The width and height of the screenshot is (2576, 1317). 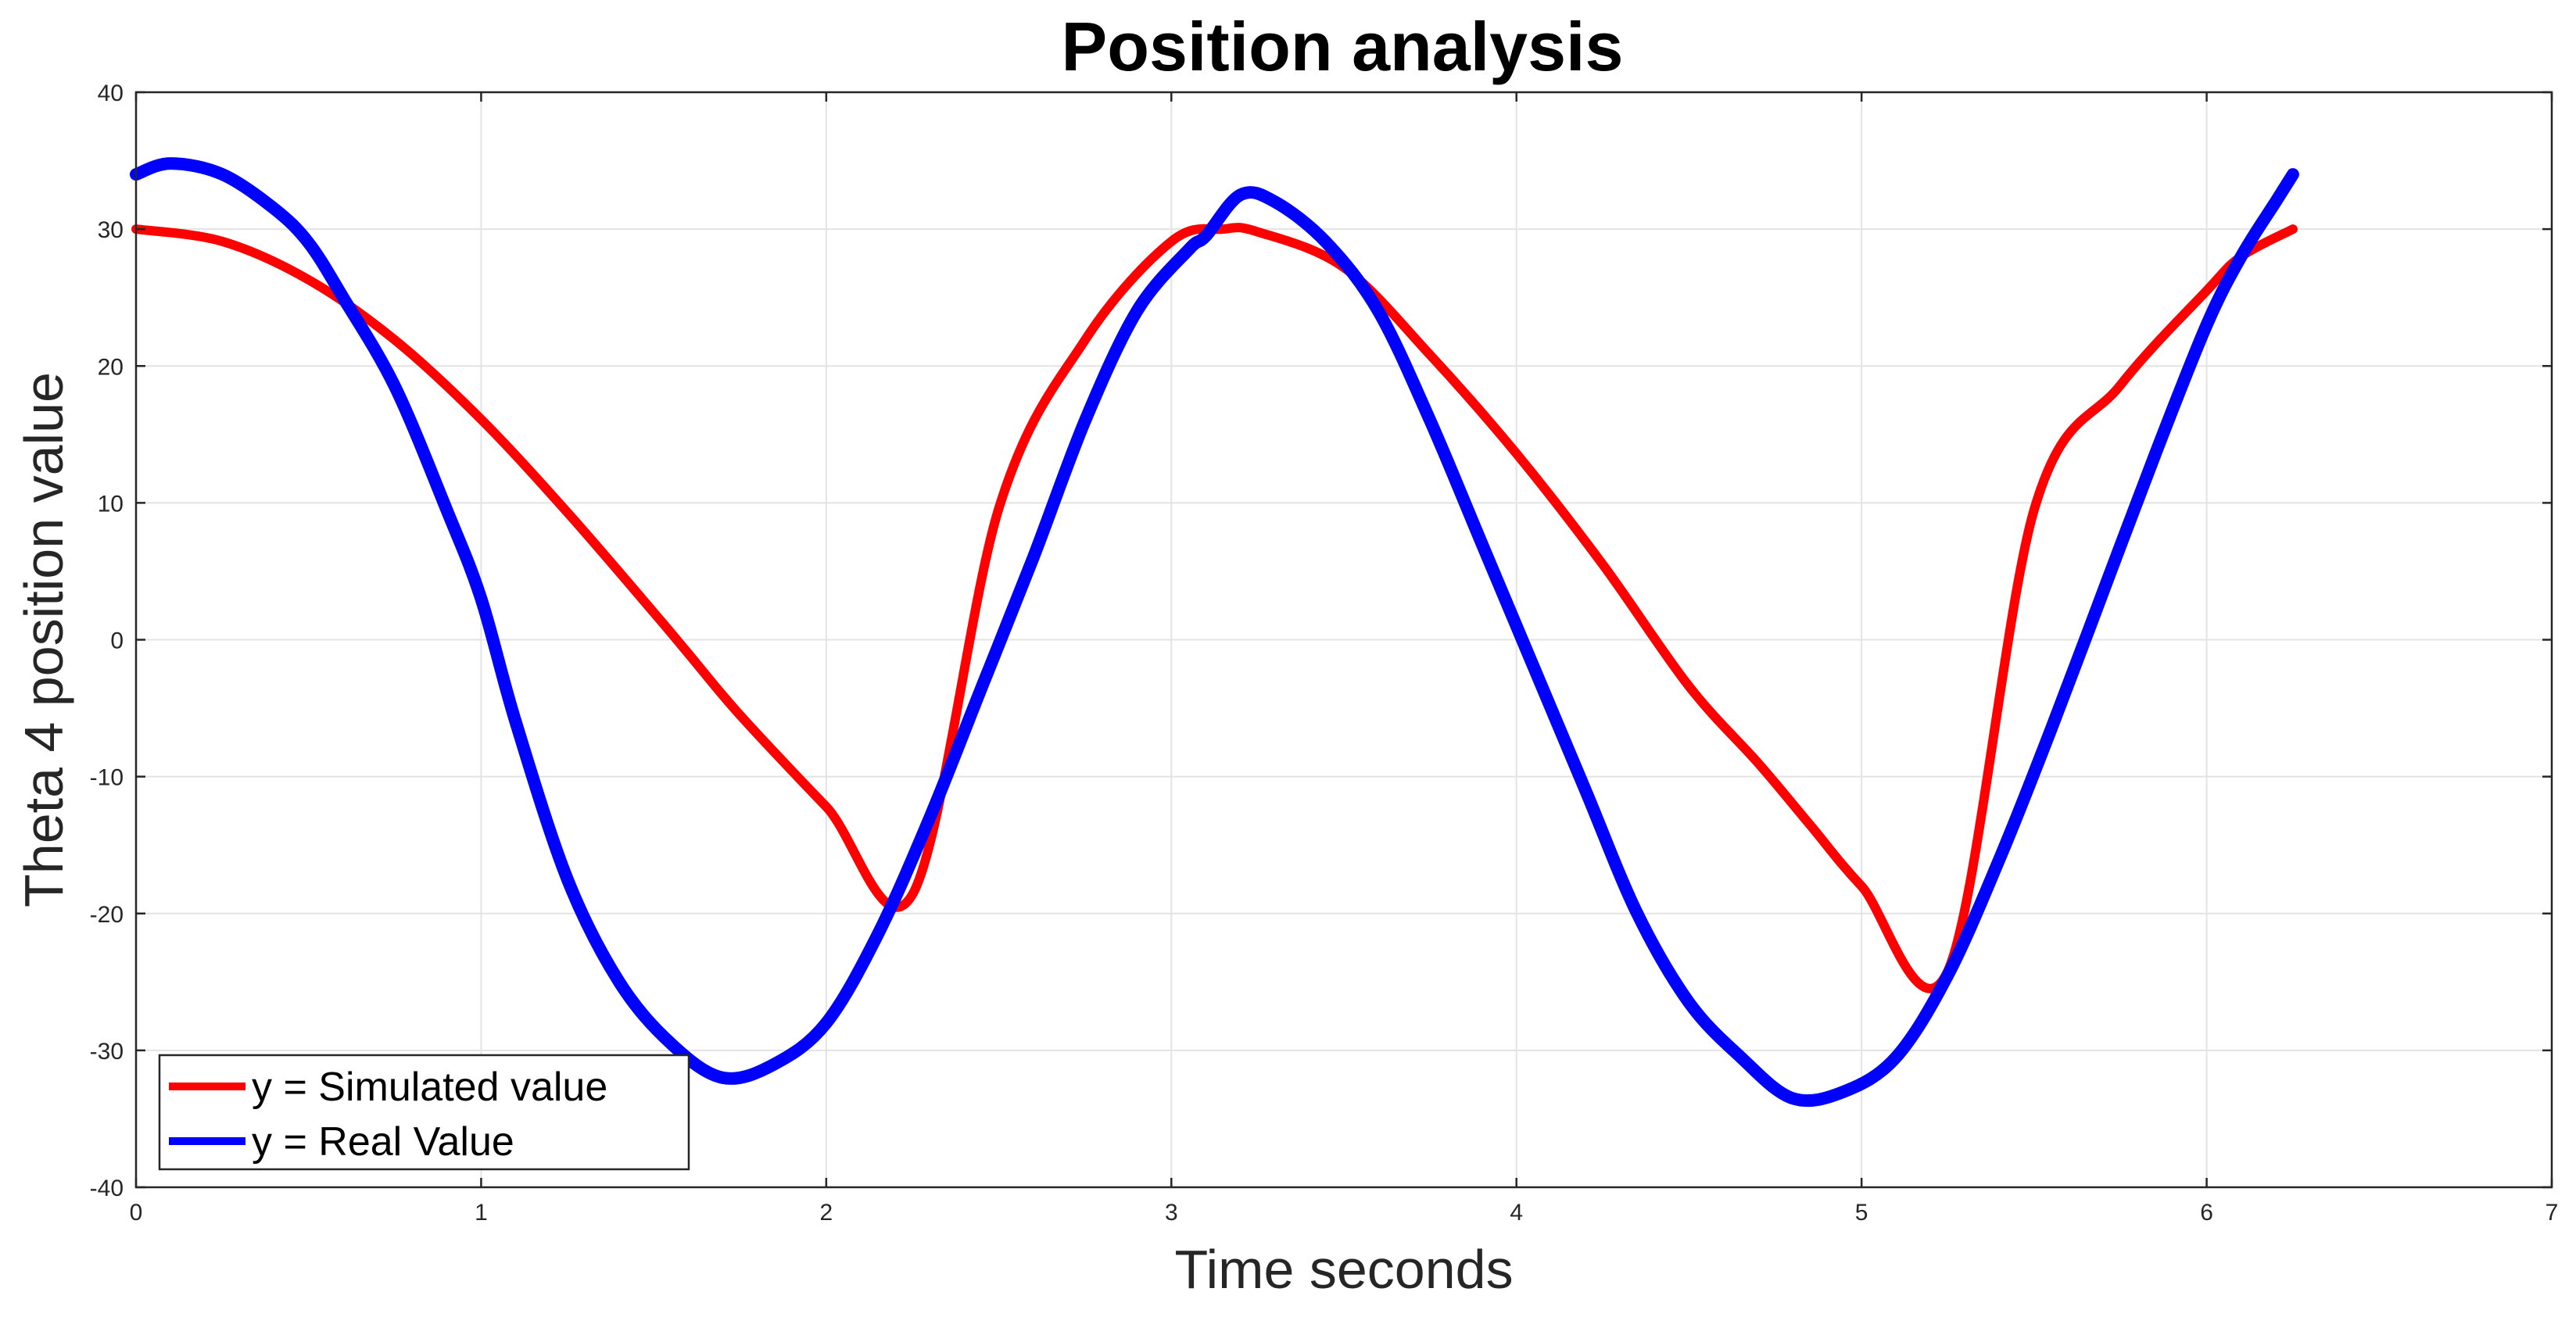 I want to click on x-tick-label: 7, so click(x=2552, y=1213).